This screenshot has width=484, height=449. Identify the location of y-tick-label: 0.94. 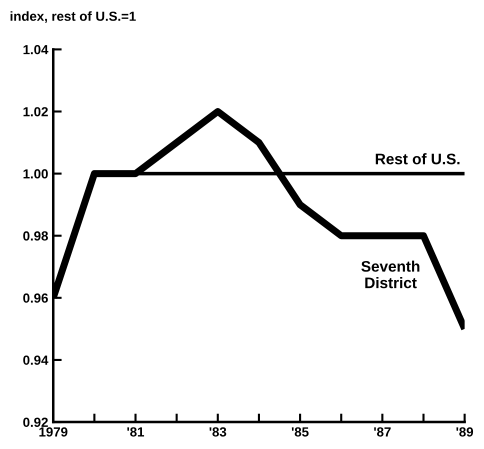
(35, 360).